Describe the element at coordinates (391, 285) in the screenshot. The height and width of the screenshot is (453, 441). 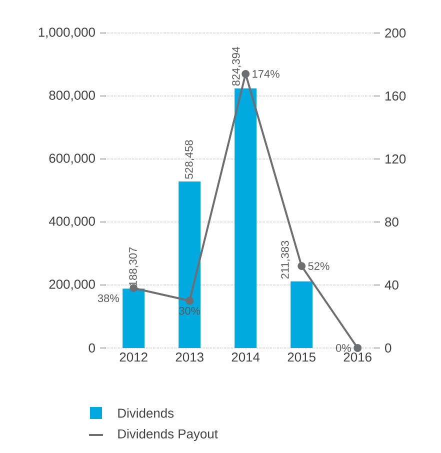
I see `y2-tick-label: 40` at that location.